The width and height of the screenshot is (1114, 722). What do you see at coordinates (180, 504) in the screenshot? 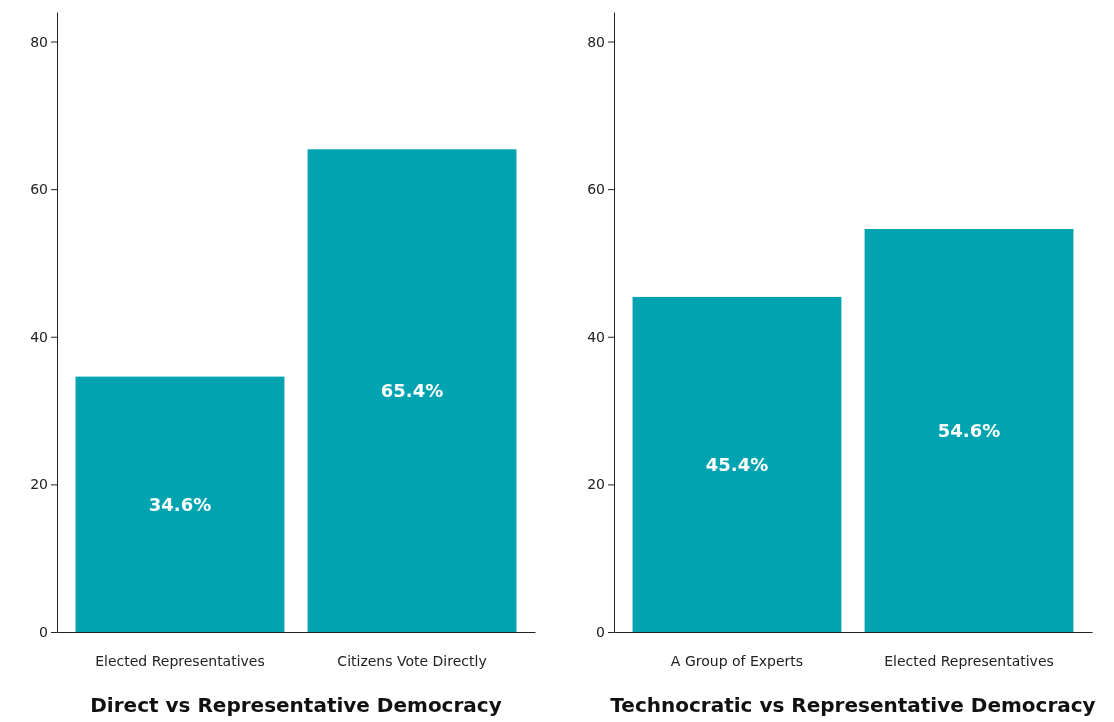
I see `data-label: 34.6%` at bounding box center [180, 504].